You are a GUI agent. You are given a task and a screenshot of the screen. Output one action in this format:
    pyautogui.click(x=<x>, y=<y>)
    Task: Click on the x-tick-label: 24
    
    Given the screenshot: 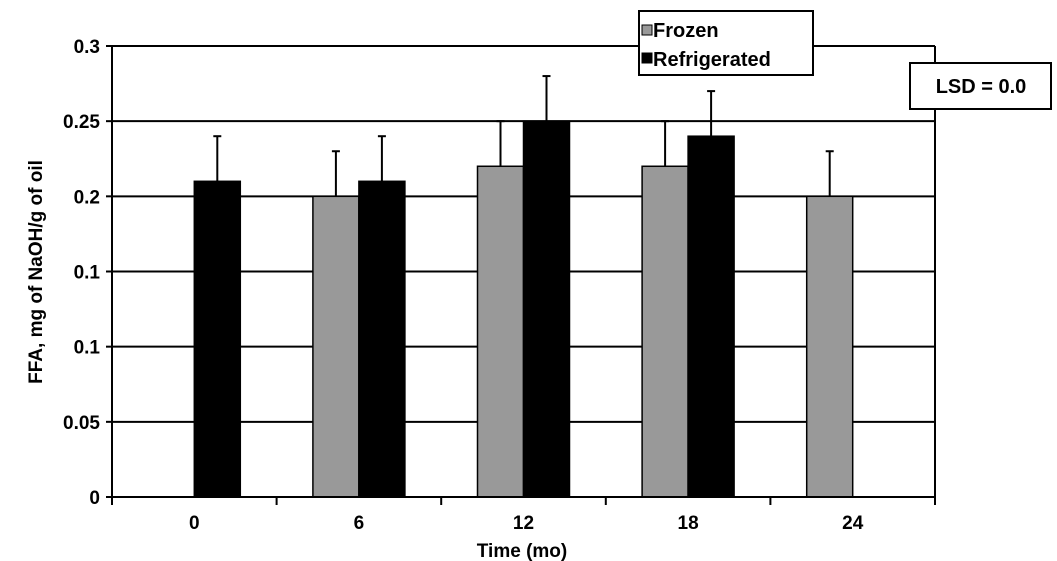 What is the action you would take?
    pyautogui.click(x=853, y=523)
    